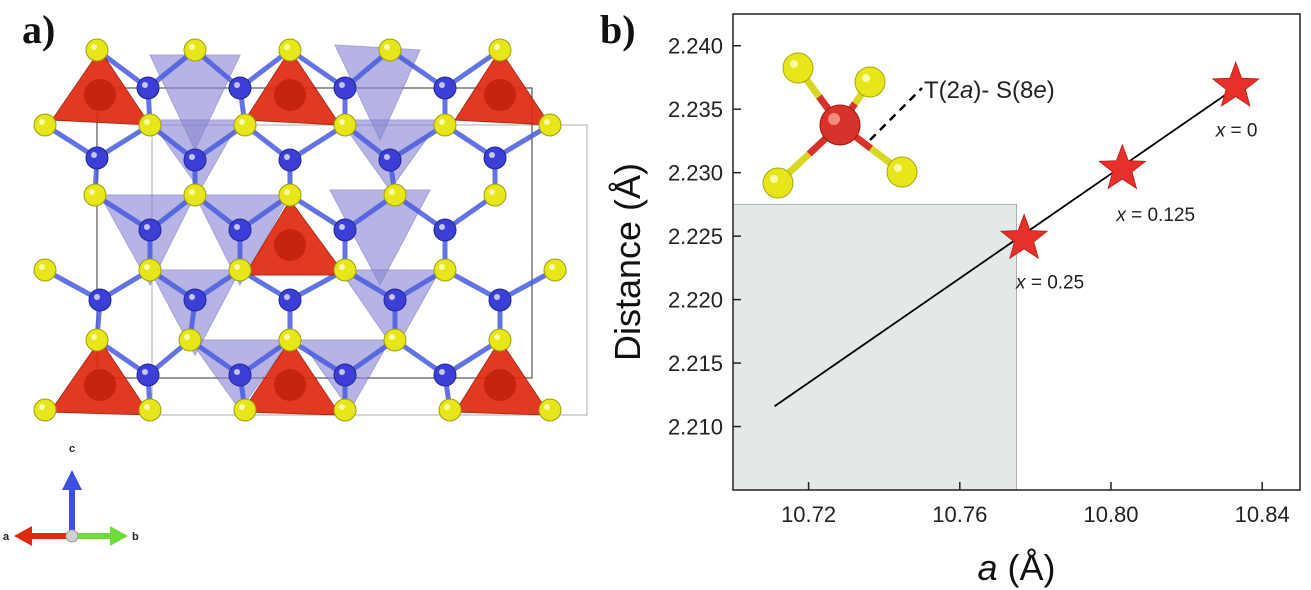 The width and height of the screenshot is (1311, 590). What do you see at coordinates (695, 236) in the screenshot?
I see `y-tick-label: 2.225` at bounding box center [695, 236].